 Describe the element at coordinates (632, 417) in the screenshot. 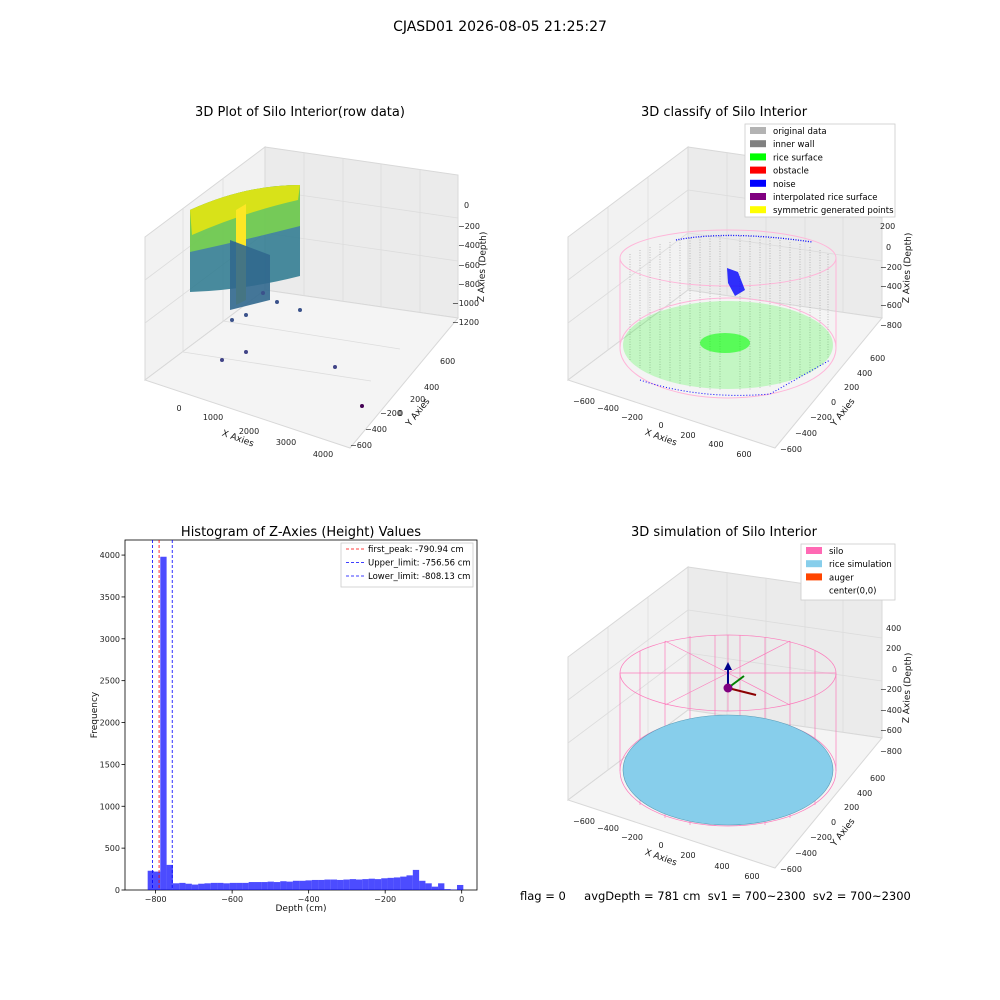

I see `classify-x-tick: −200` at that location.